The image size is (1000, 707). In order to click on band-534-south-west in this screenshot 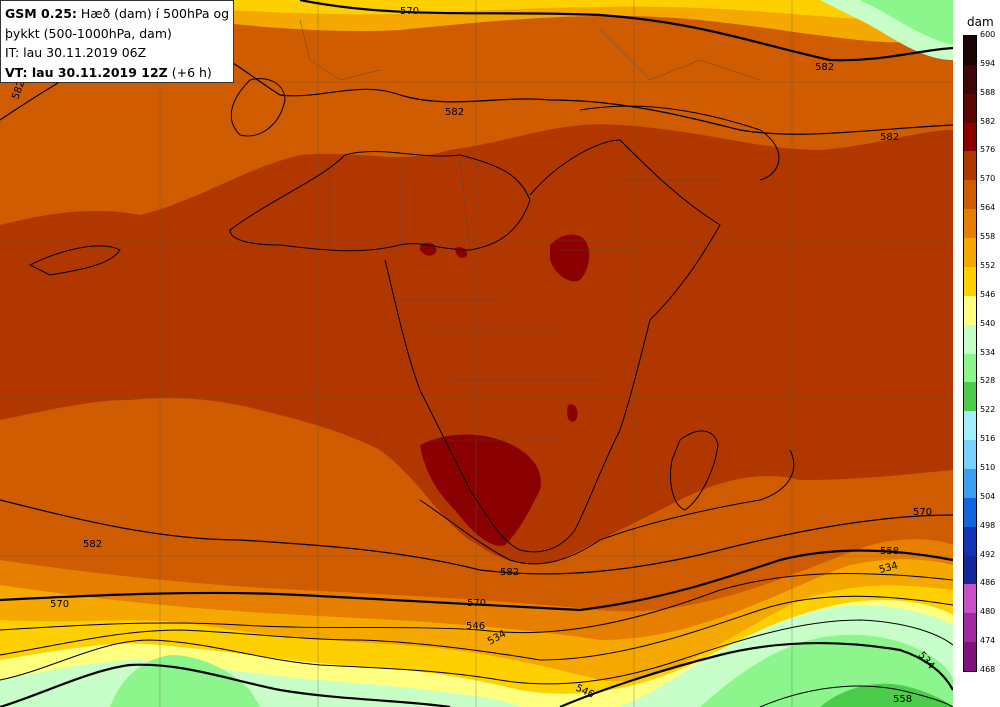, I will do `click(185, 681)`.